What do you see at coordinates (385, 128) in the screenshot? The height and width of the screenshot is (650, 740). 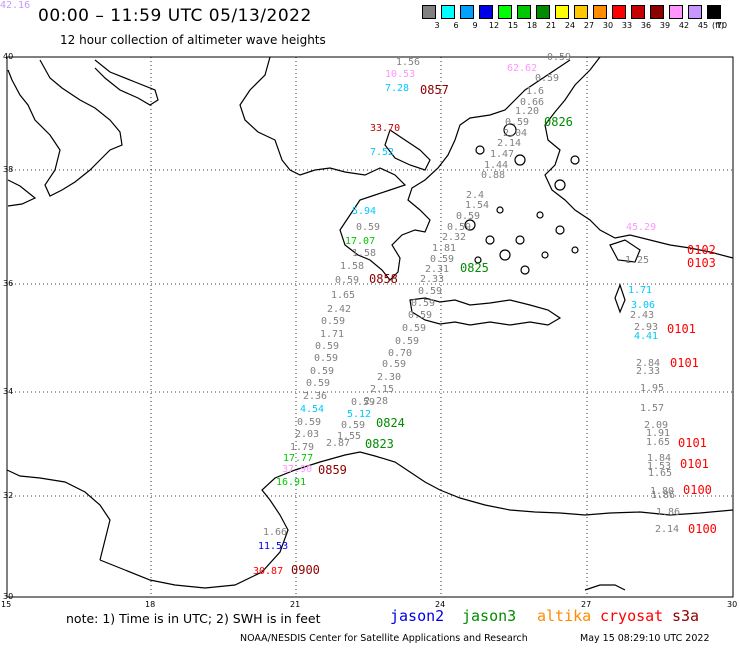 I see `wave-height-value: 33.70` at bounding box center [385, 128].